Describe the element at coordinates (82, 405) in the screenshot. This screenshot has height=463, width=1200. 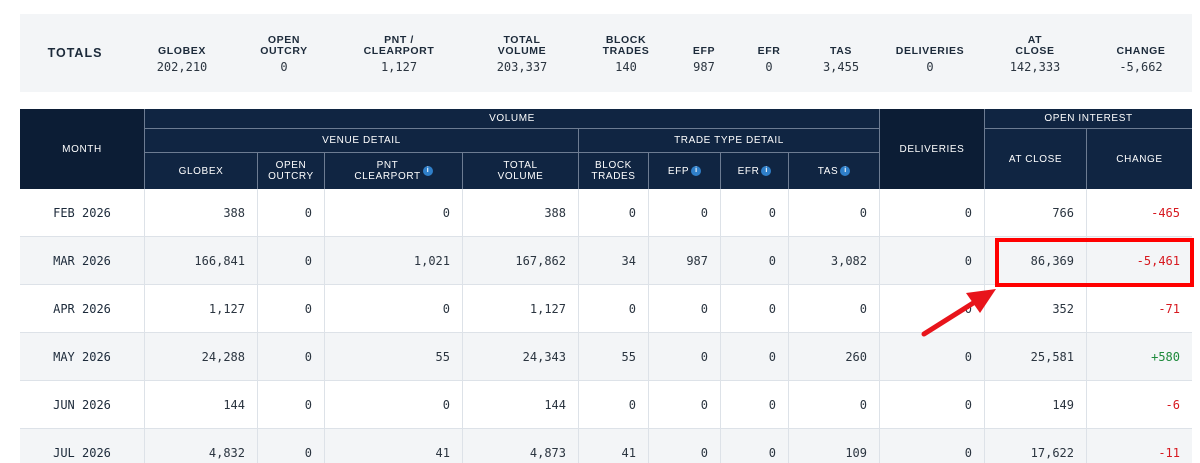
I see `month-cell: JUN 2026` at that location.